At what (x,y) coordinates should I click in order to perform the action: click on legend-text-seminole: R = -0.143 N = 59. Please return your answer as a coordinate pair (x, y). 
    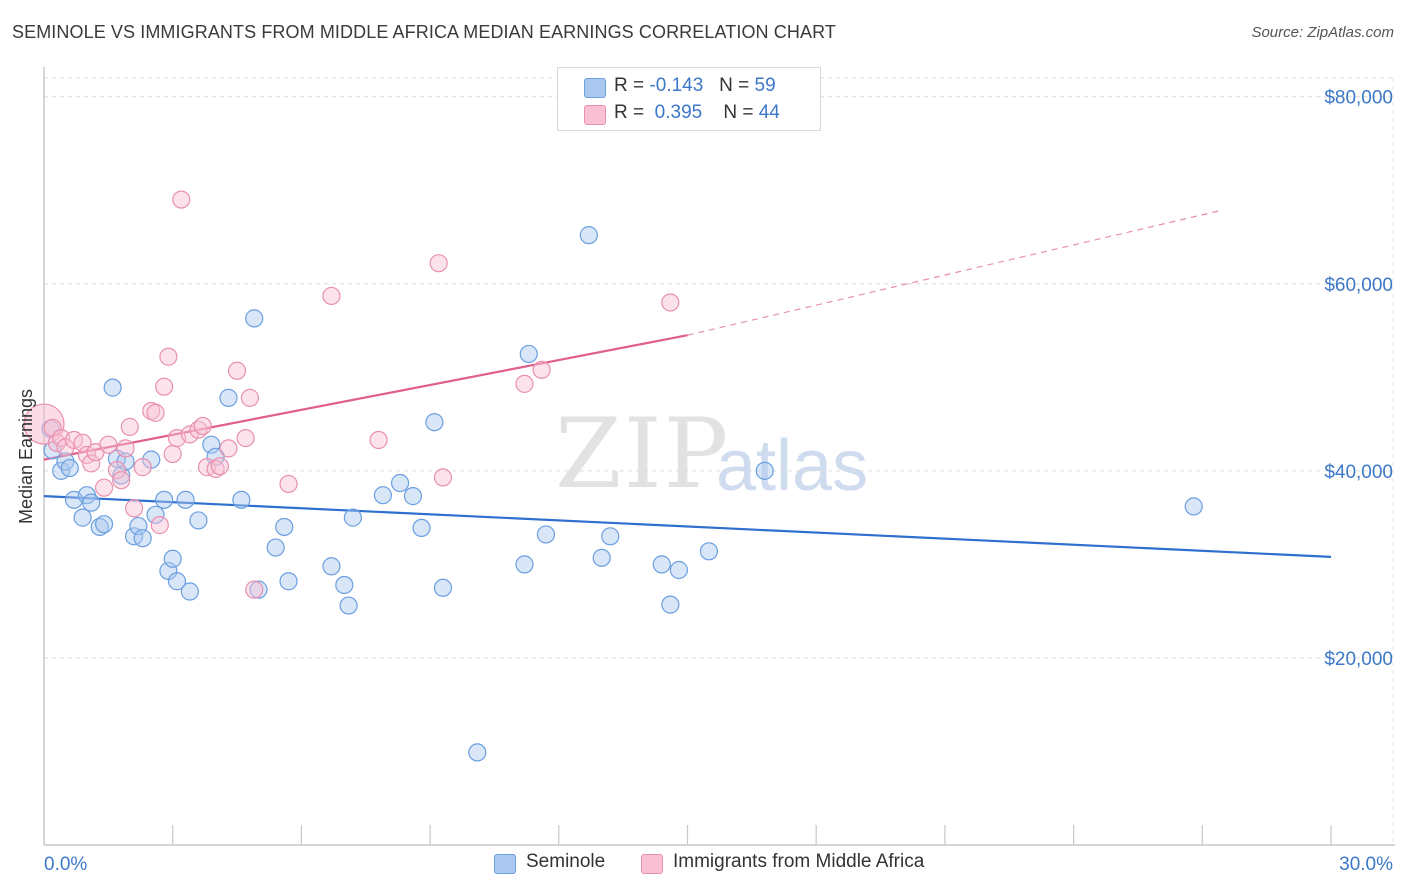
    Looking at the image, I should click on (695, 85).